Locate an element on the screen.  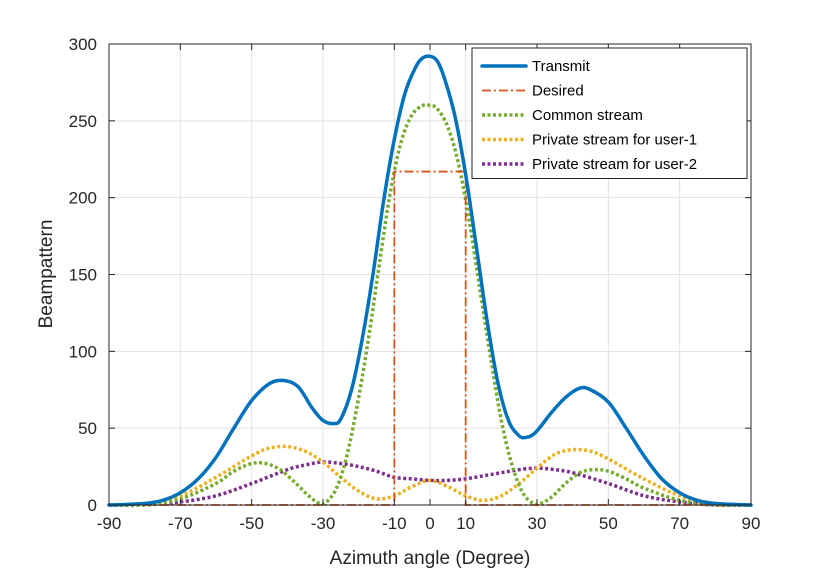
legend-entry-label: Common stream is located at coordinates (587, 115).